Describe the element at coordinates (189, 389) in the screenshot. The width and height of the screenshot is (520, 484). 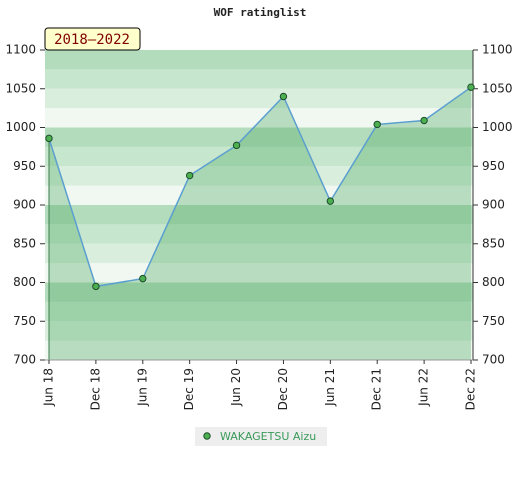
I see `x-tick-label: Dec 19` at that location.